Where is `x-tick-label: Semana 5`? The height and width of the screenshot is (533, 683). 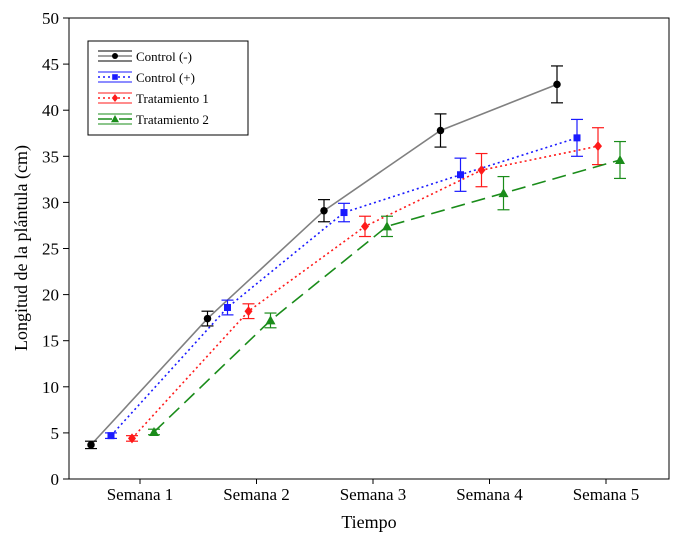 x-tick-label: Semana 5 is located at coordinates (606, 494).